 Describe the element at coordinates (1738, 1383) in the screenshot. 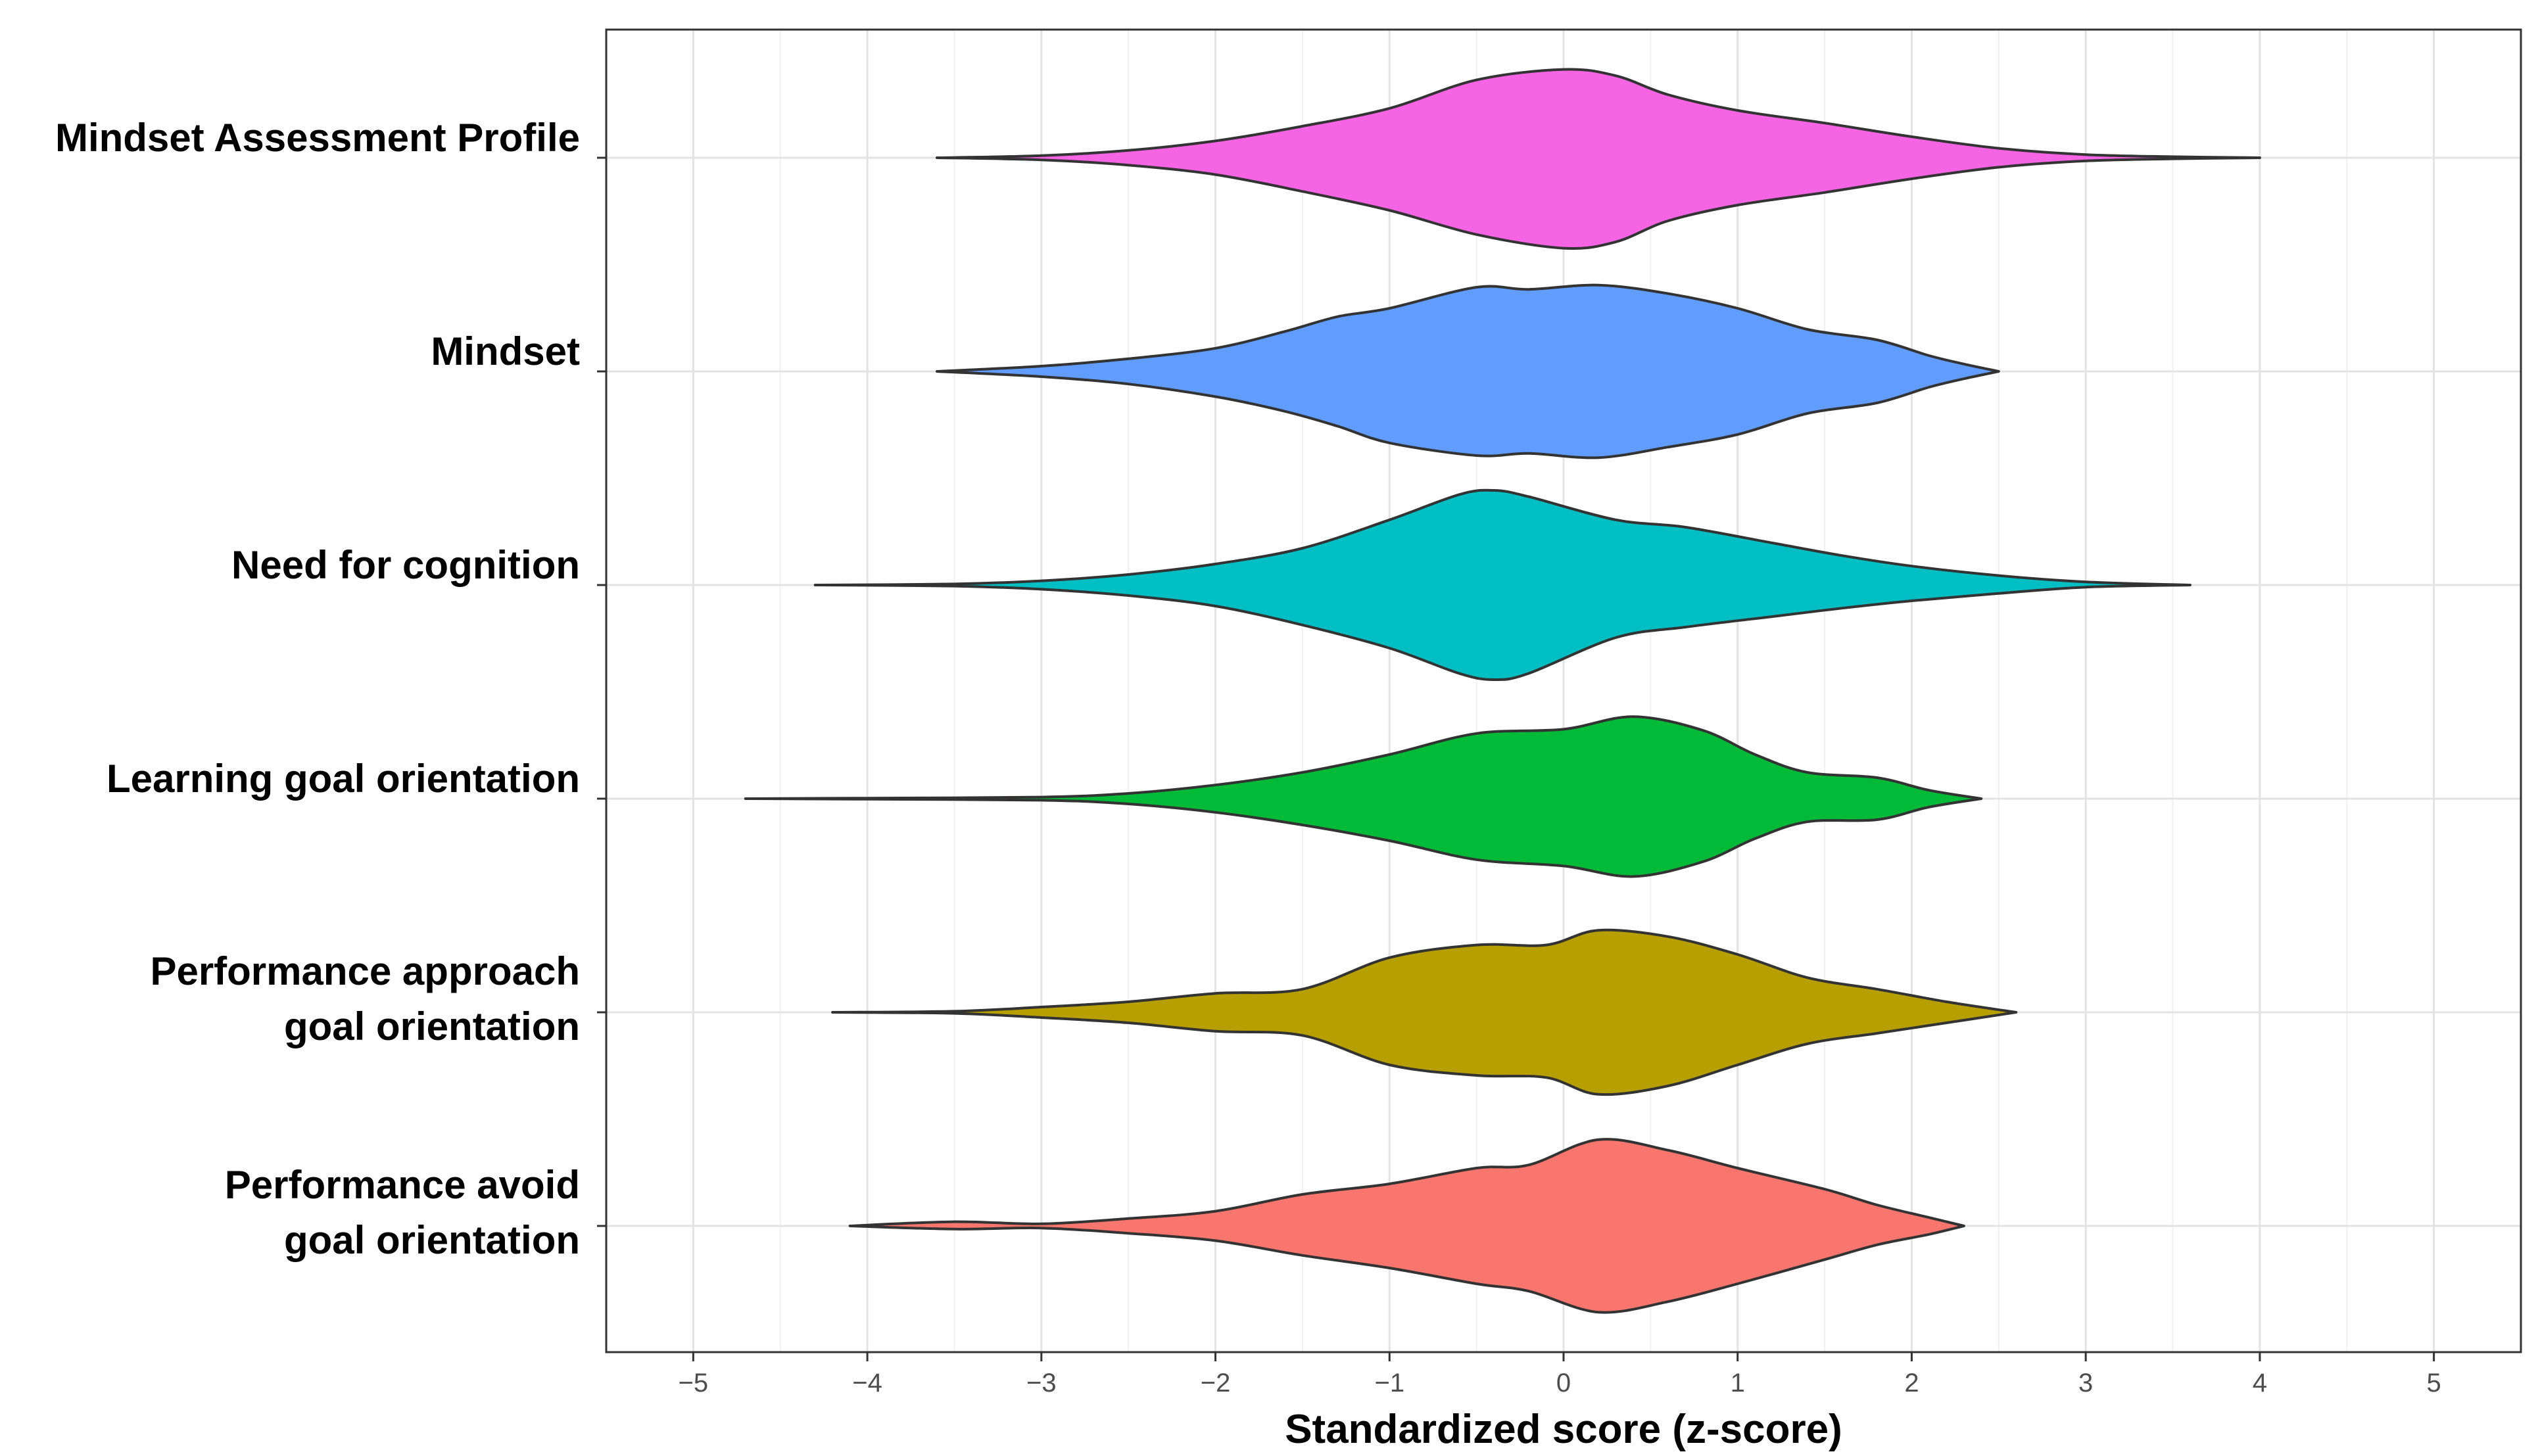

I see `x-tick-label: 1` at that location.